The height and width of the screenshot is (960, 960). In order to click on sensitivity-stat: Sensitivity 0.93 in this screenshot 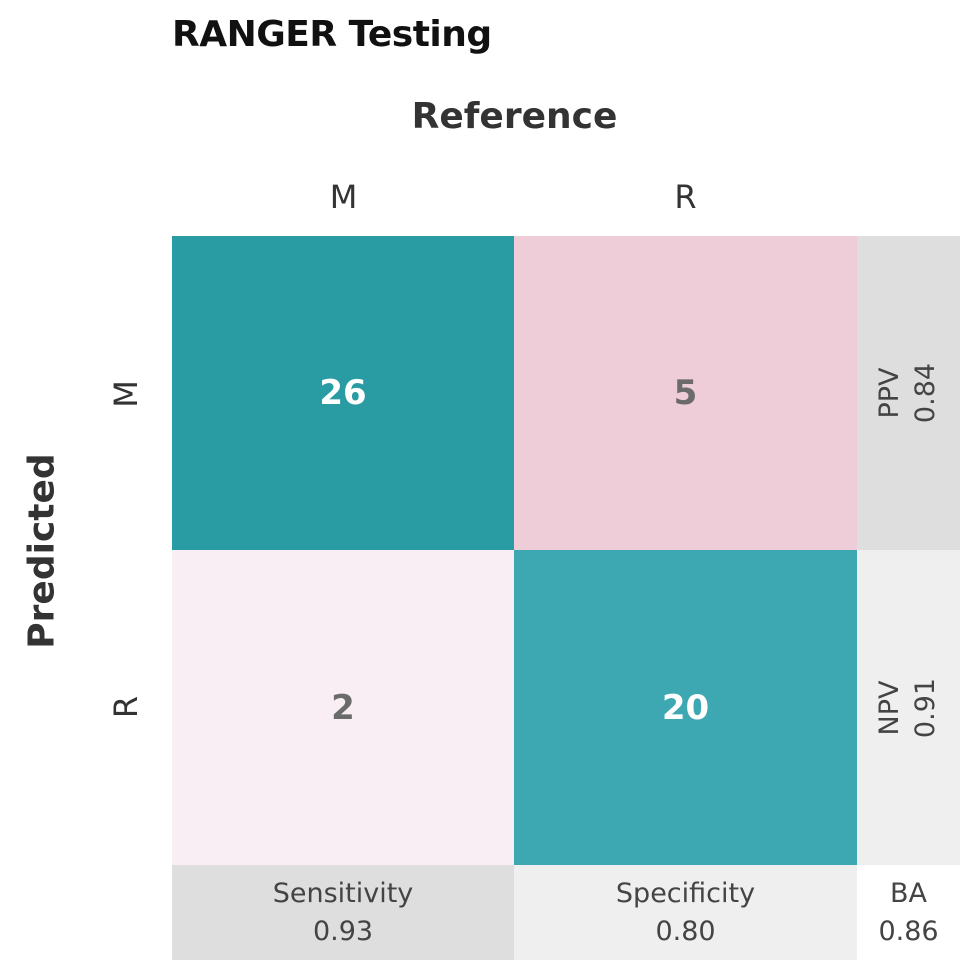, I will do `click(343, 912)`.